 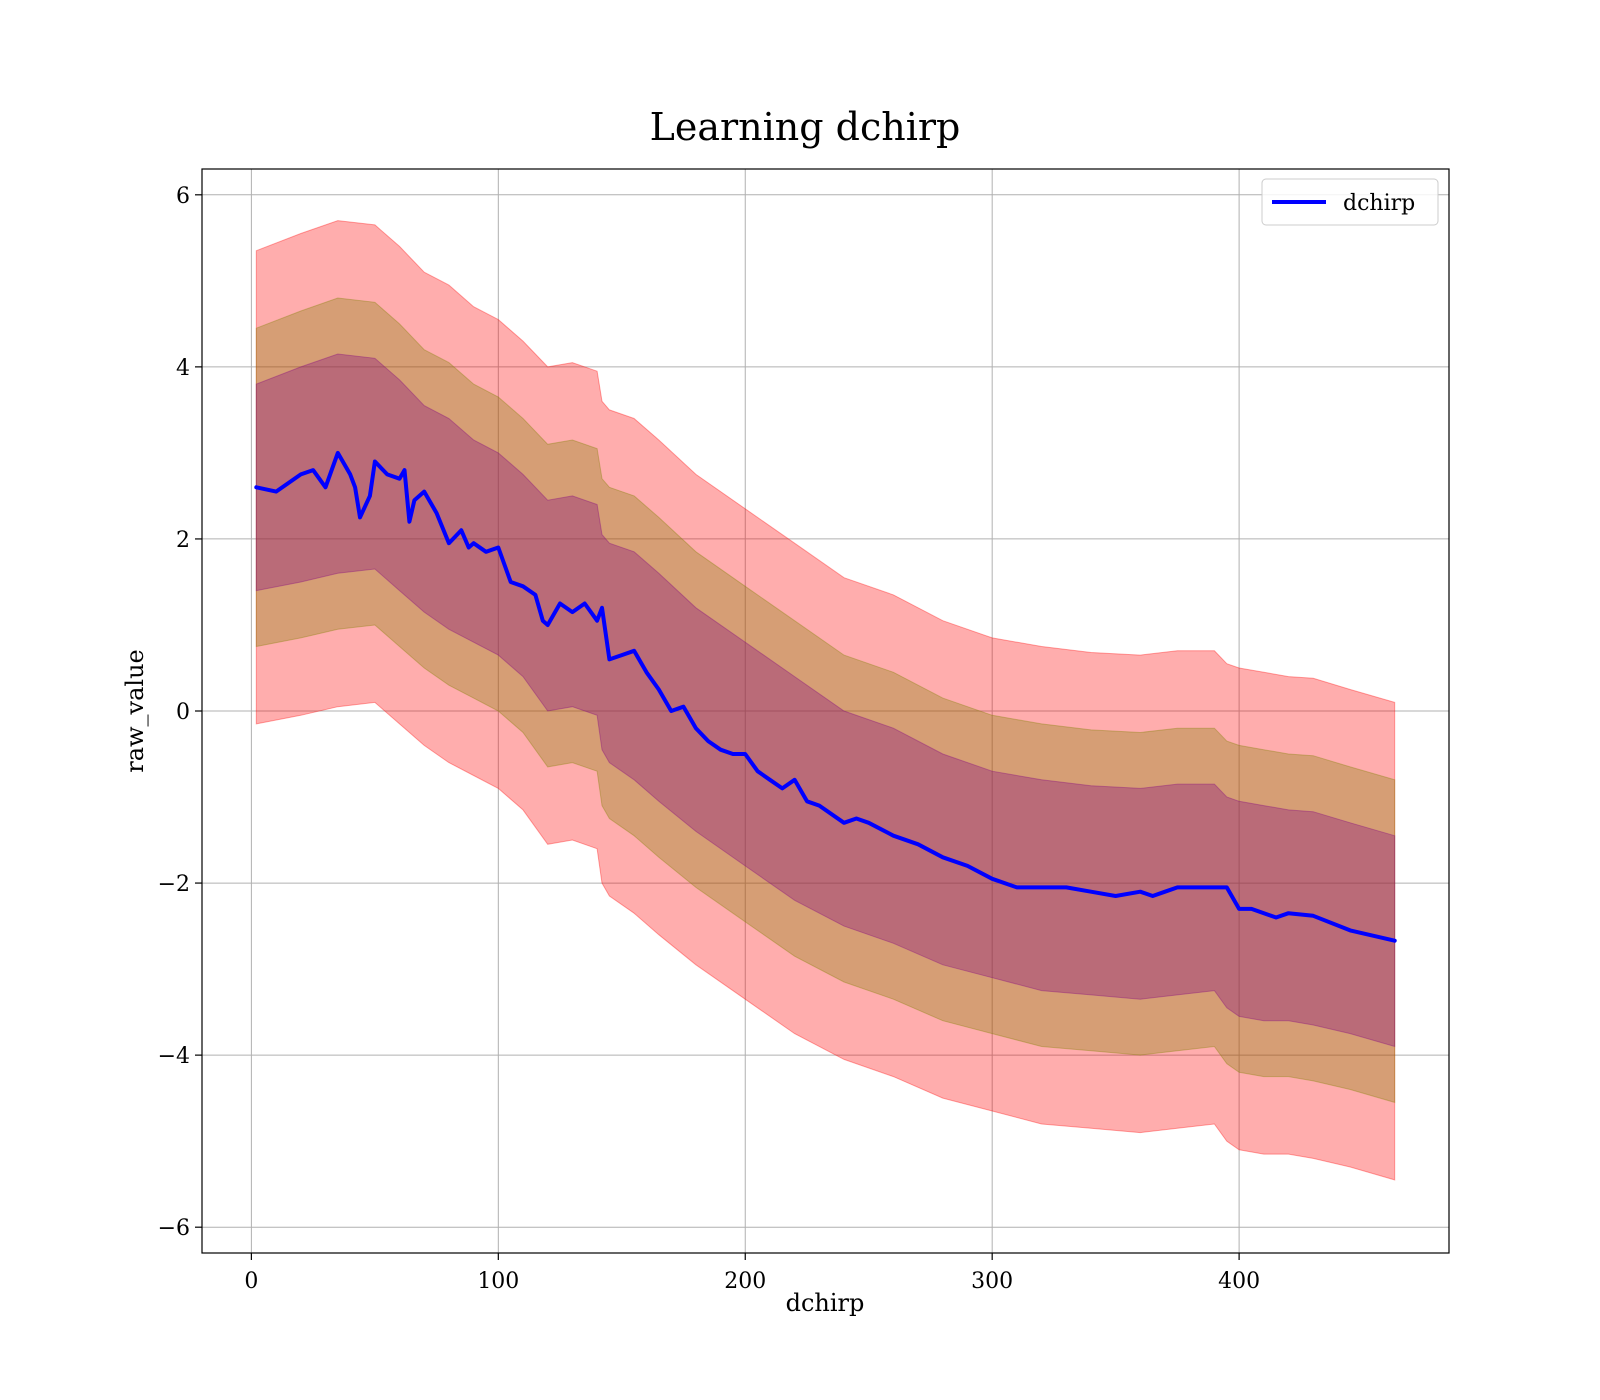 I want to click on x-tick-label-1: 100, so click(x=498, y=1281).